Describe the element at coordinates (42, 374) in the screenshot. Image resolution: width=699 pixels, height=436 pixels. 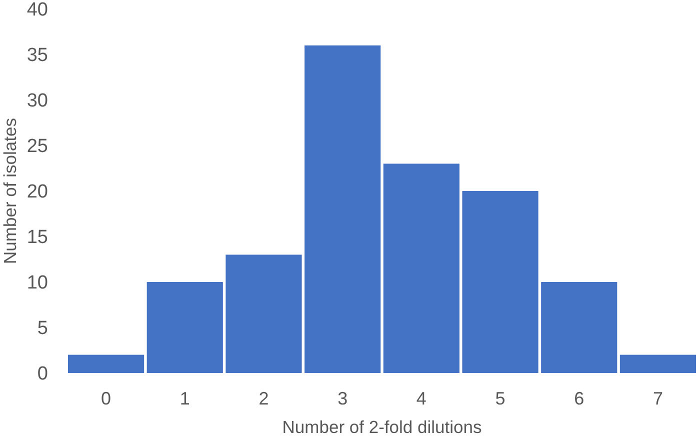
I see `y-tick-label: 0` at that location.